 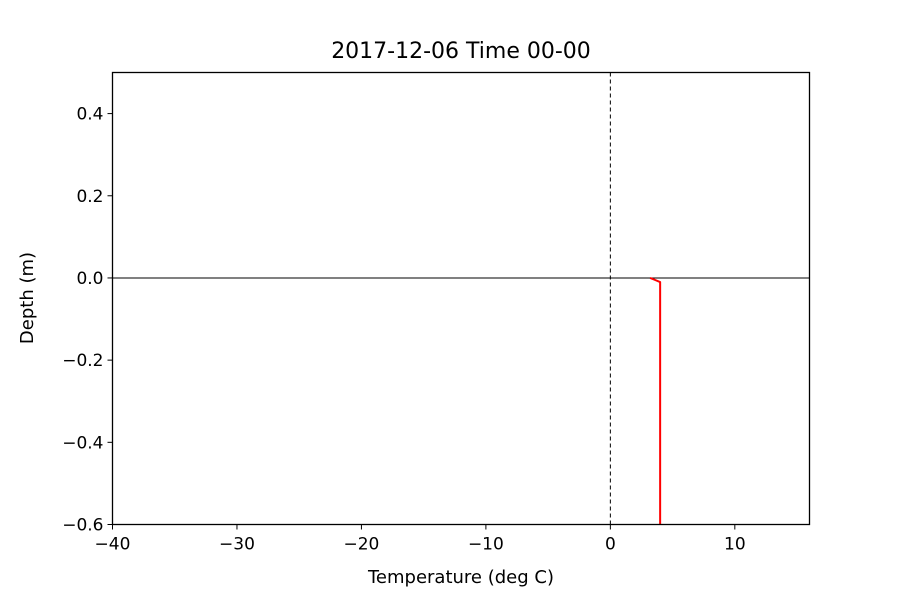 What do you see at coordinates (420, 539) in the screenshot?
I see `x-axis-ticks: −40 −30 −20 −10 0 10` at bounding box center [420, 539].